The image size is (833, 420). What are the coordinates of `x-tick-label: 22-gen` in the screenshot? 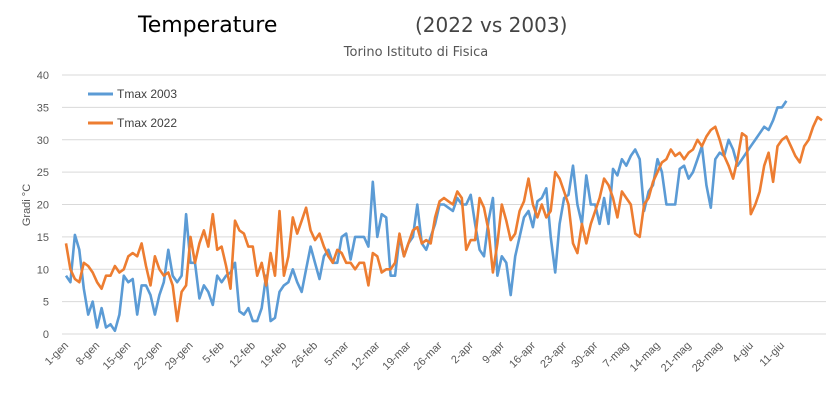 It's located at (148, 356).